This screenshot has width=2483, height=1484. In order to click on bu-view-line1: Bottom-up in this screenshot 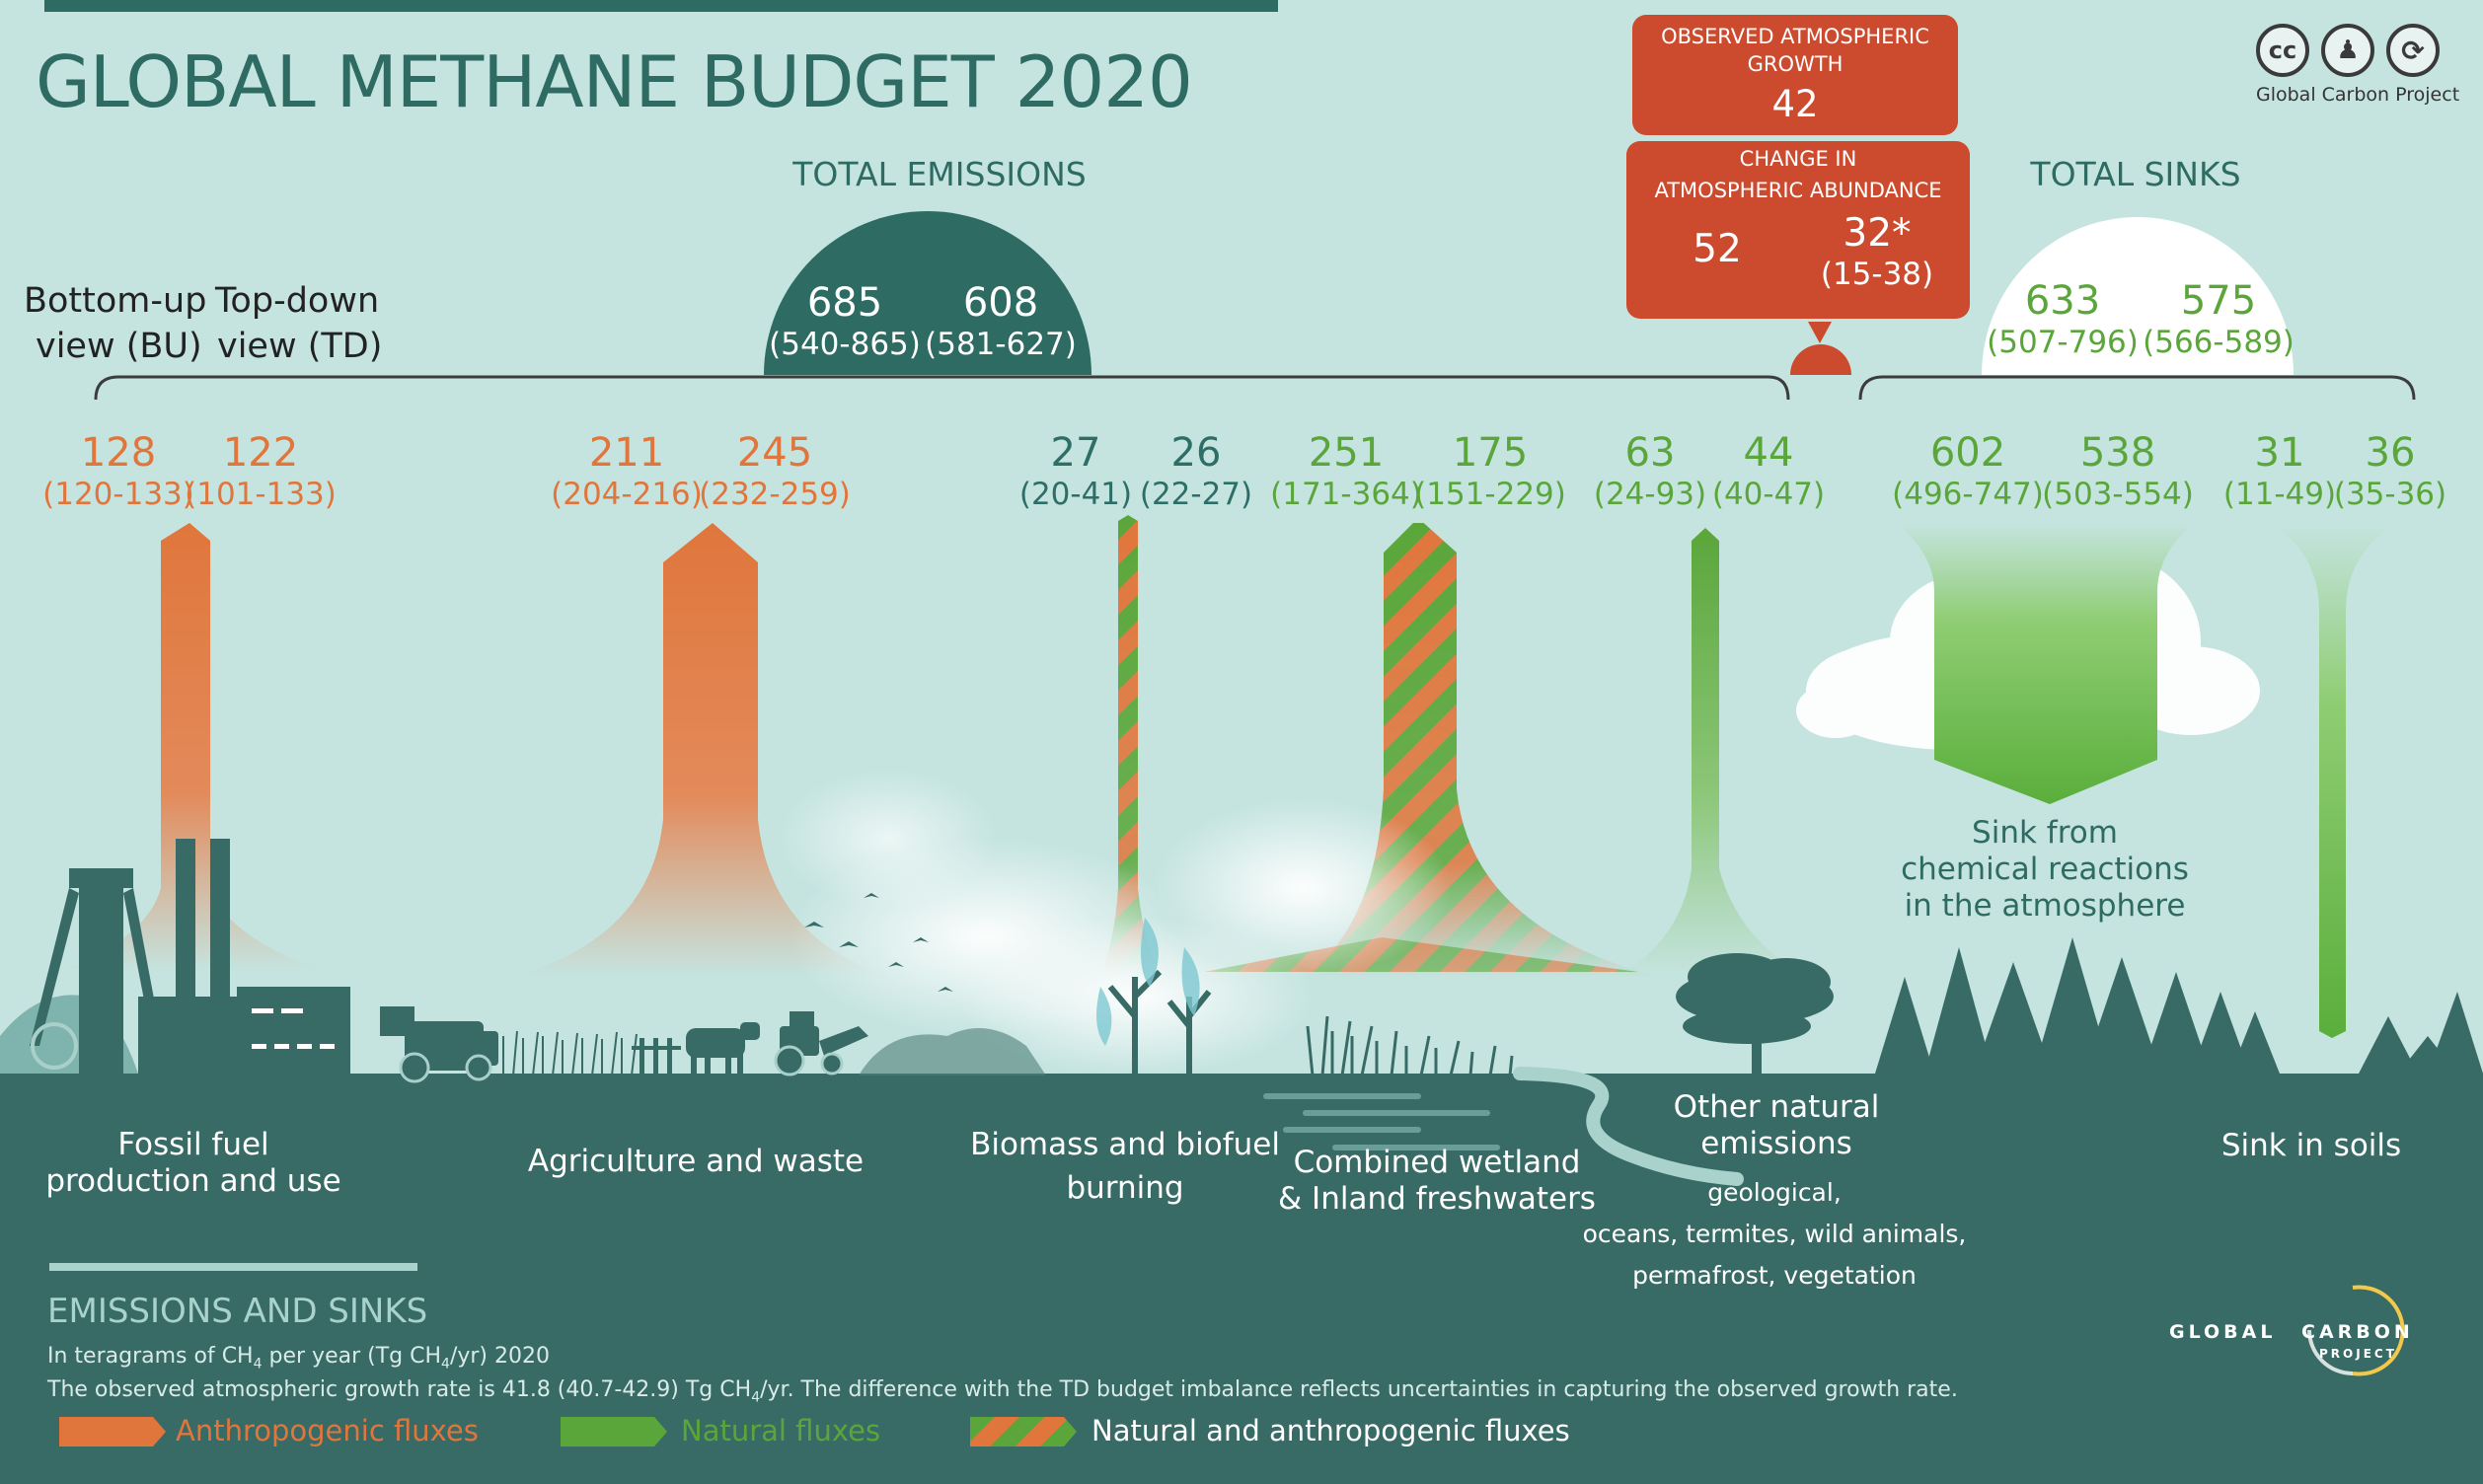, I will do `click(115, 301)`.